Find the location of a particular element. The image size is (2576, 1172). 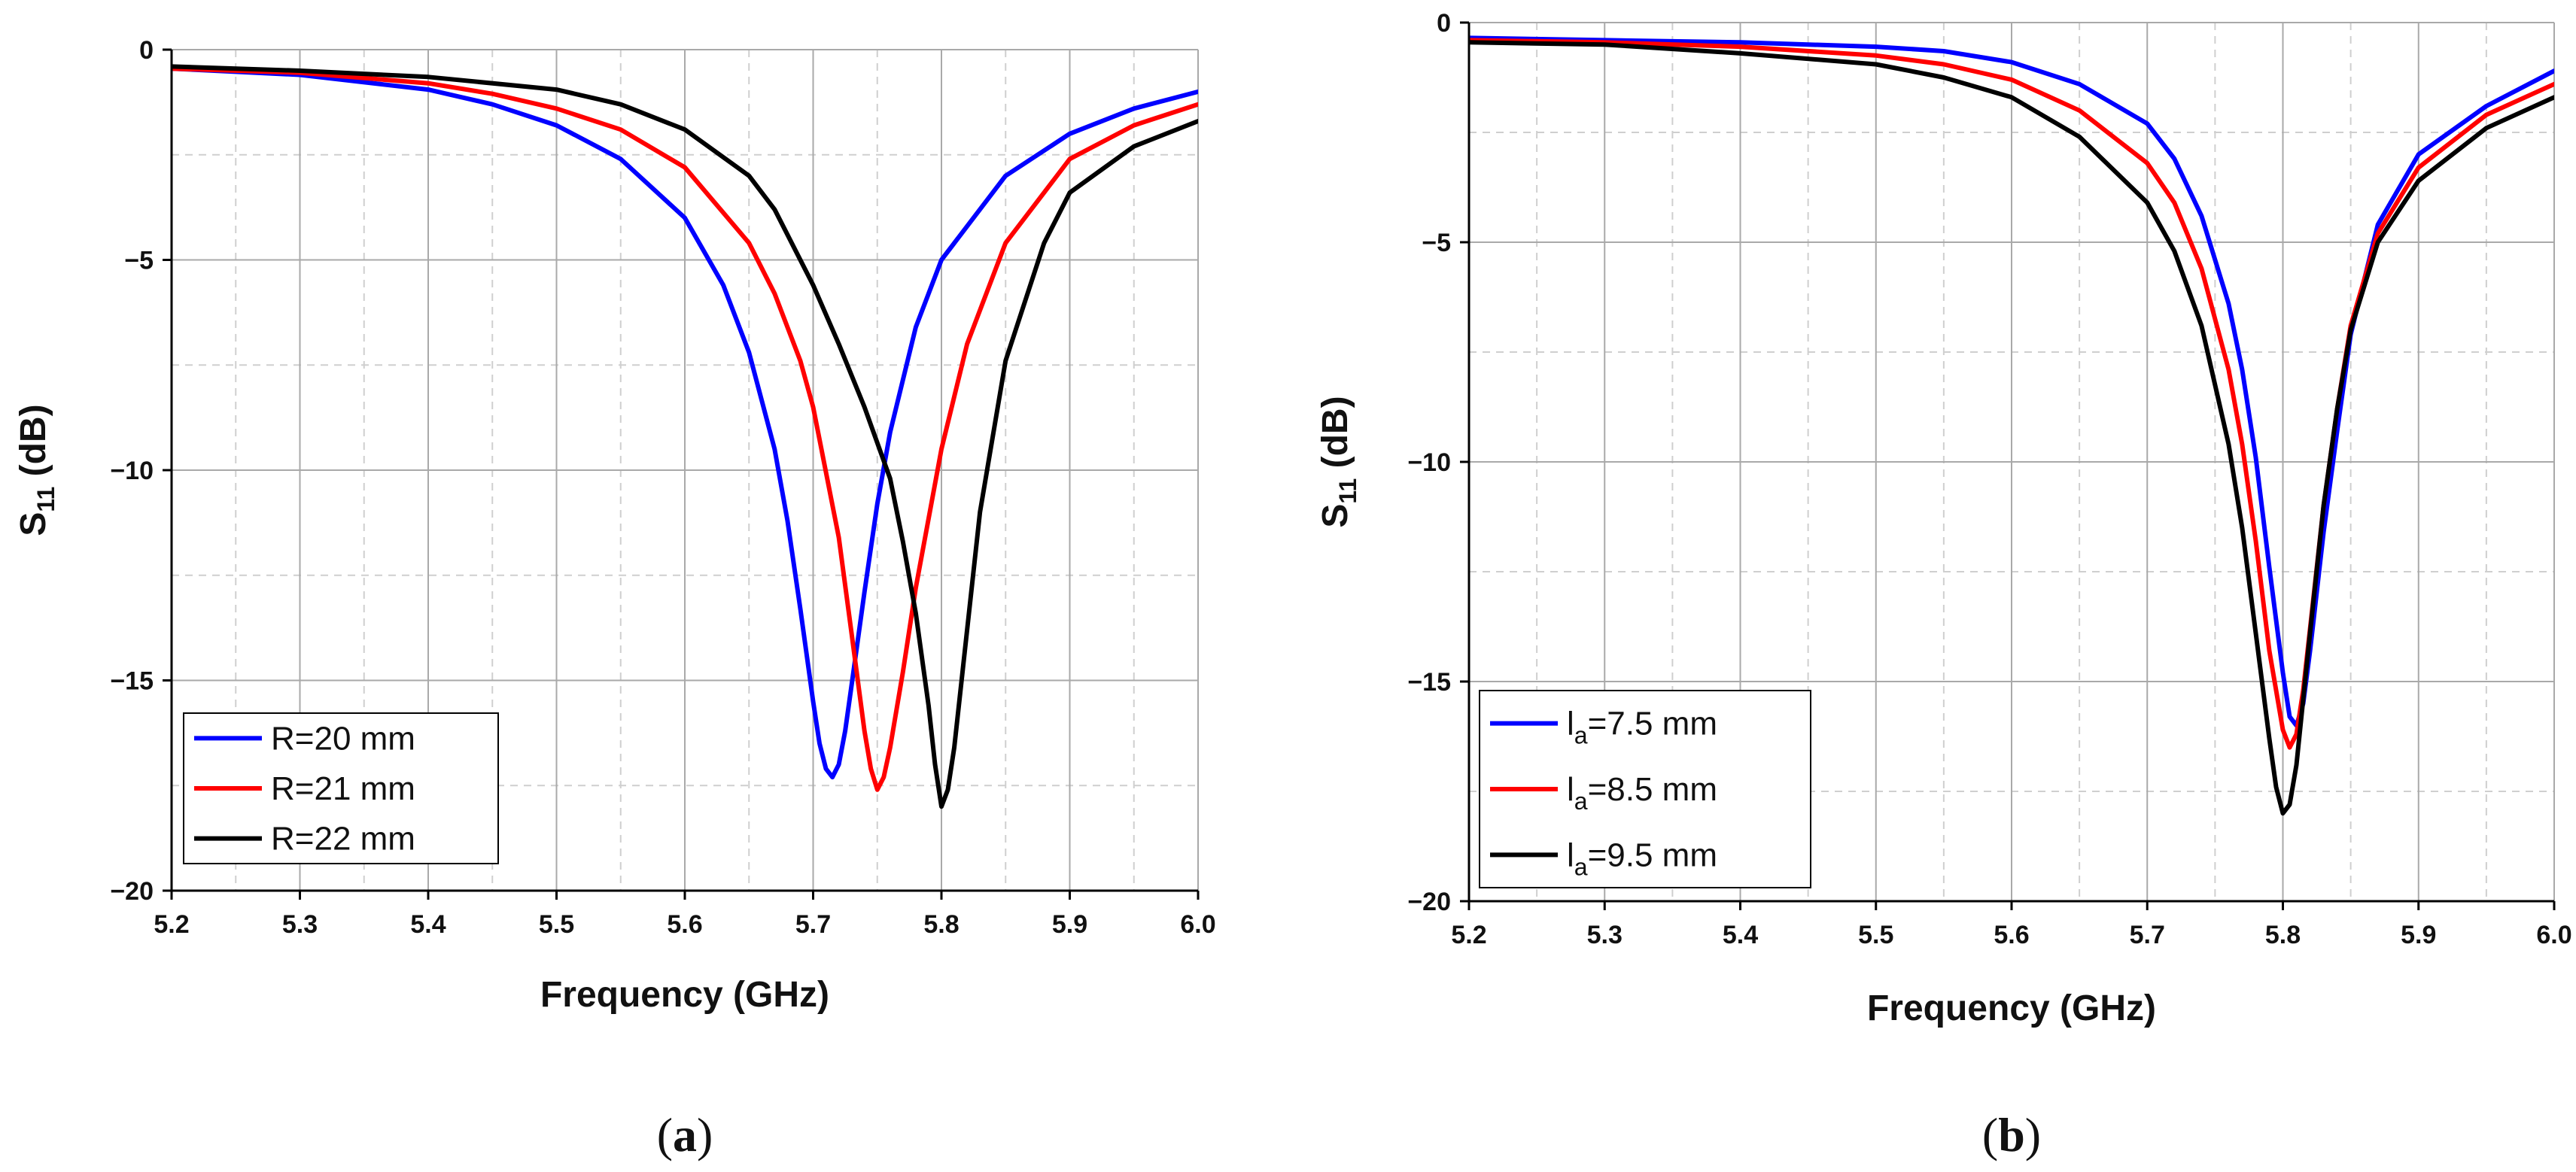

legend-label-1-rest: =7.5 mm is located at coordinates (1652, 724).